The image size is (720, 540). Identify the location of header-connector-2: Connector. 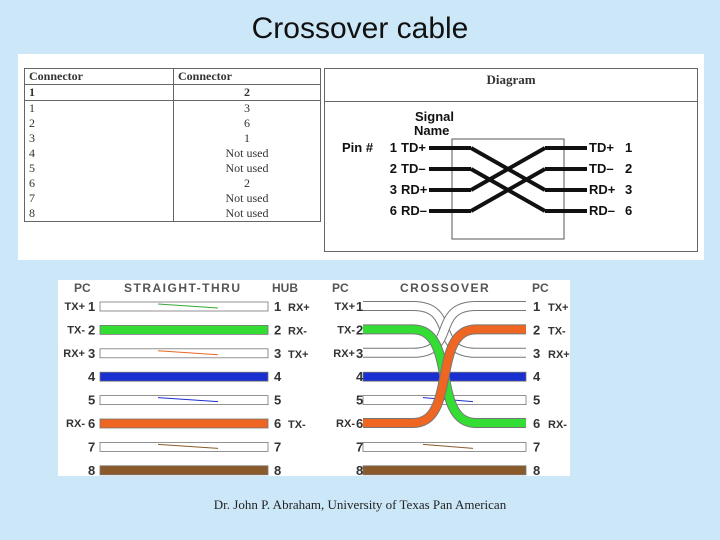
(247, 76).